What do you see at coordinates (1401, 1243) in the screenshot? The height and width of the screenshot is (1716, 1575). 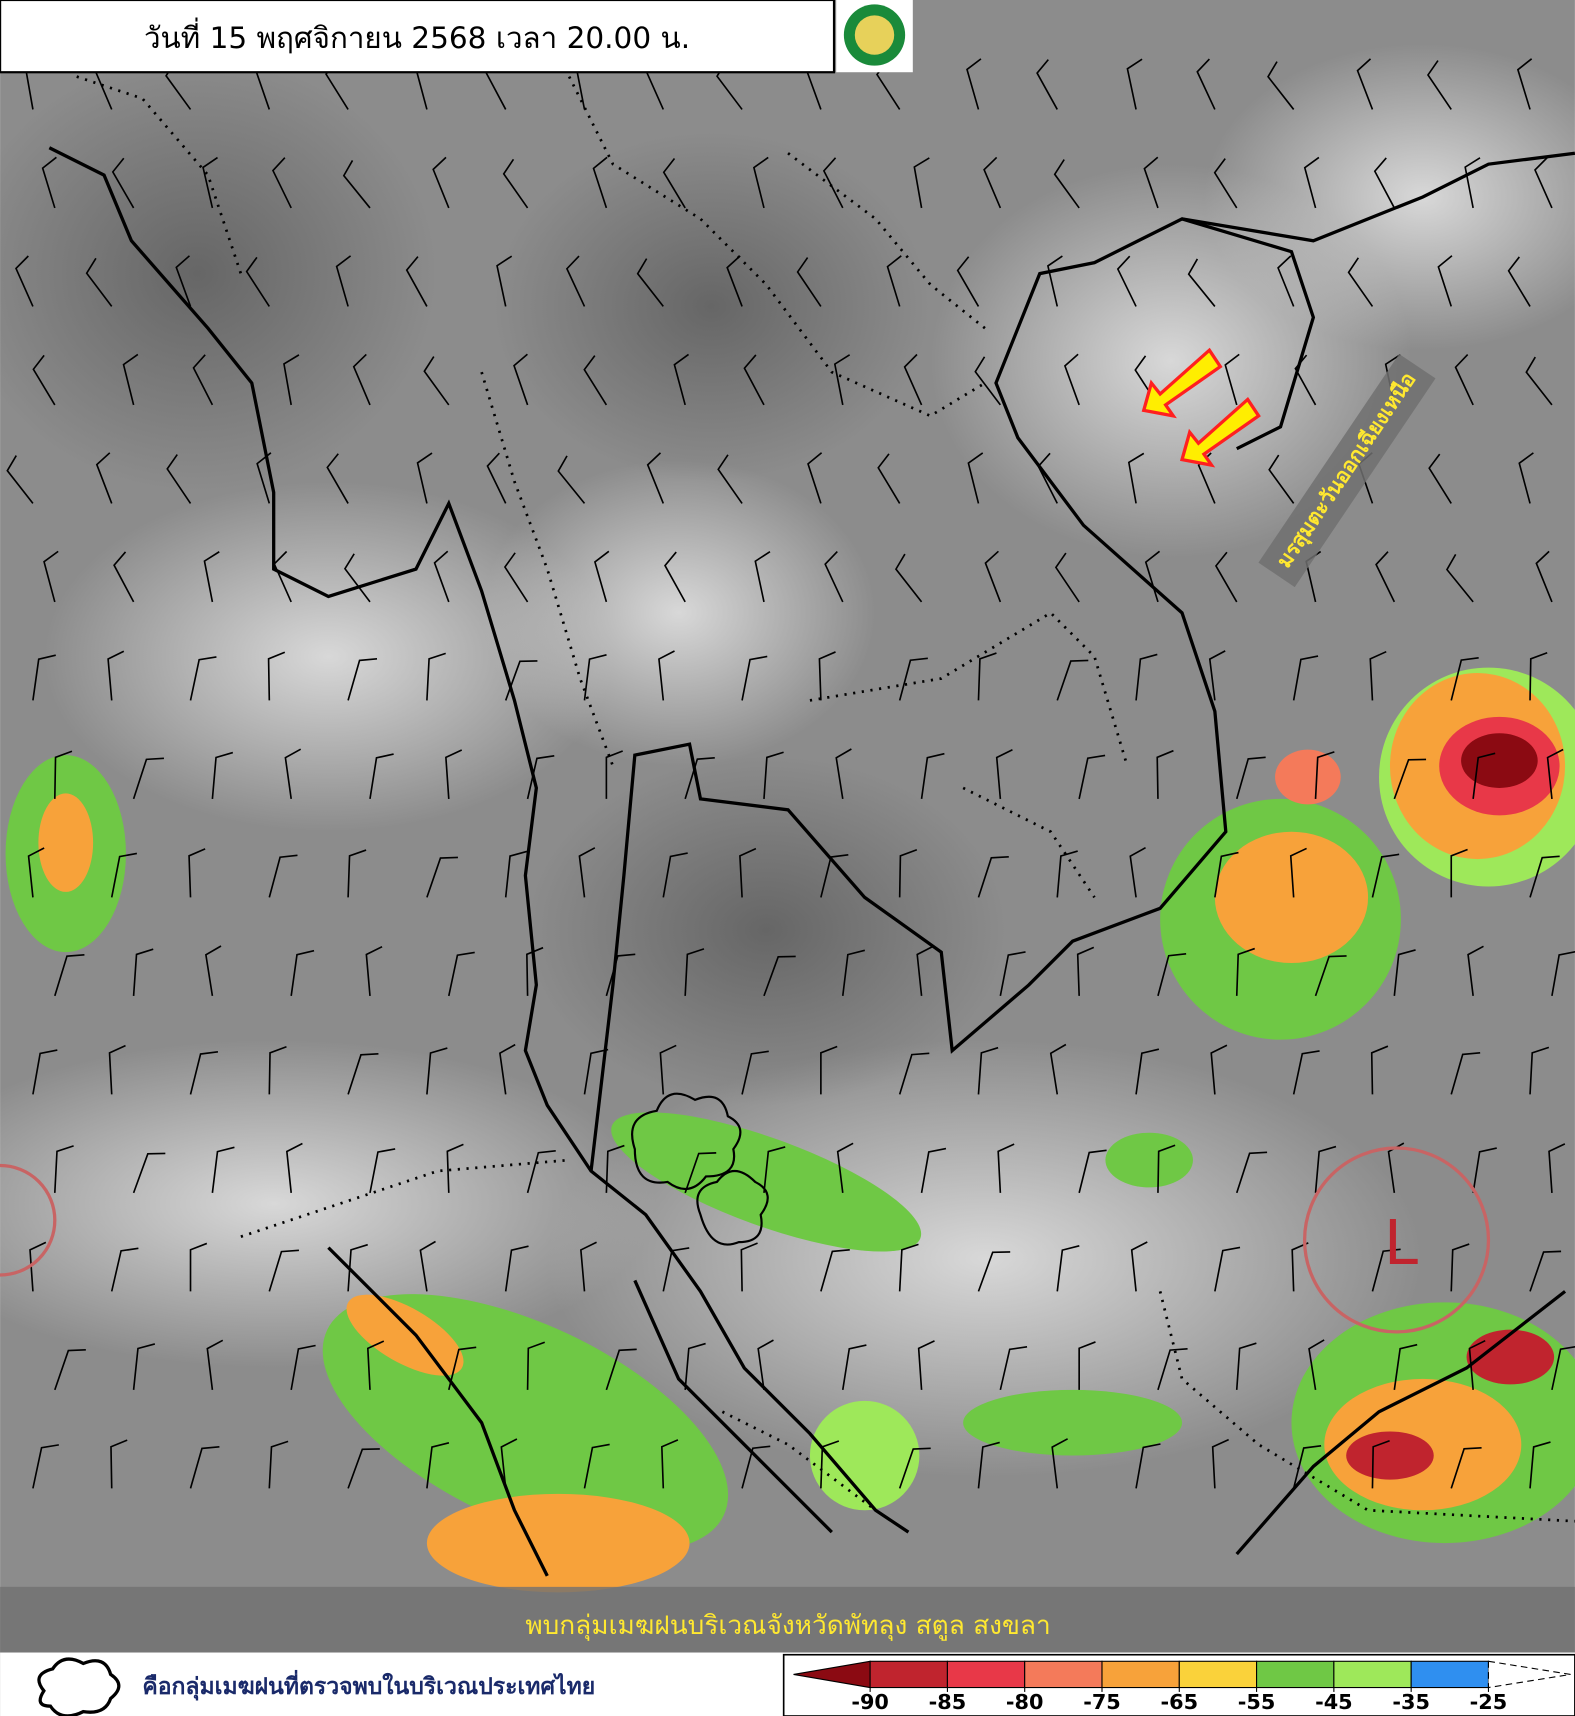 I see `low-pressure-label: L` at bounding box center [1401, 1243].